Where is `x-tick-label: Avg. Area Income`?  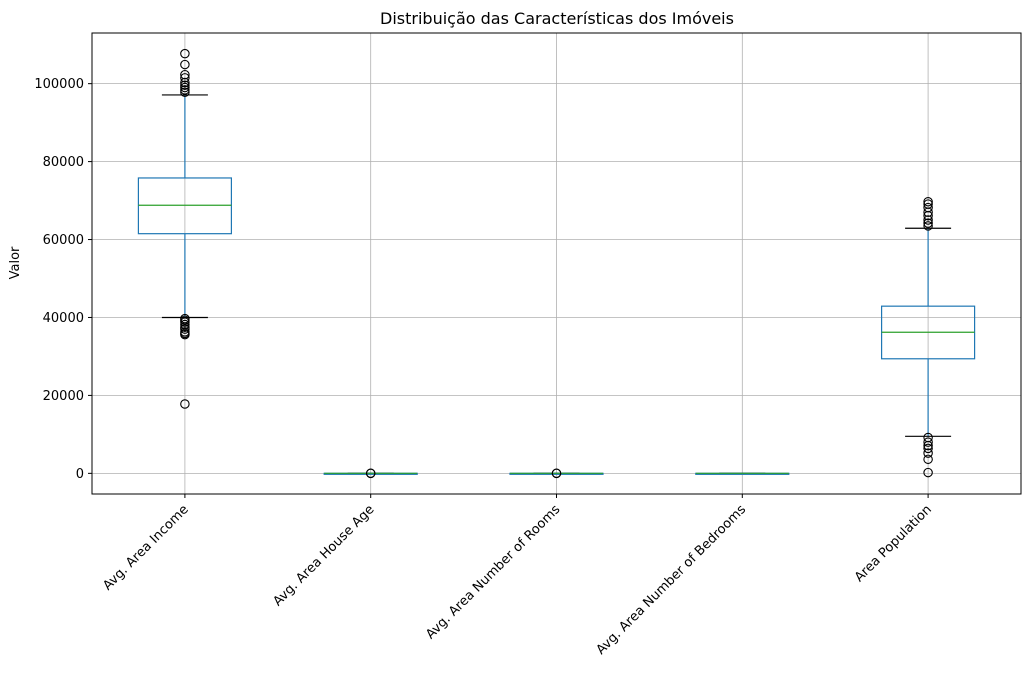 x-tick-label: Avg. Area Income is located at coordinates (145, 547).